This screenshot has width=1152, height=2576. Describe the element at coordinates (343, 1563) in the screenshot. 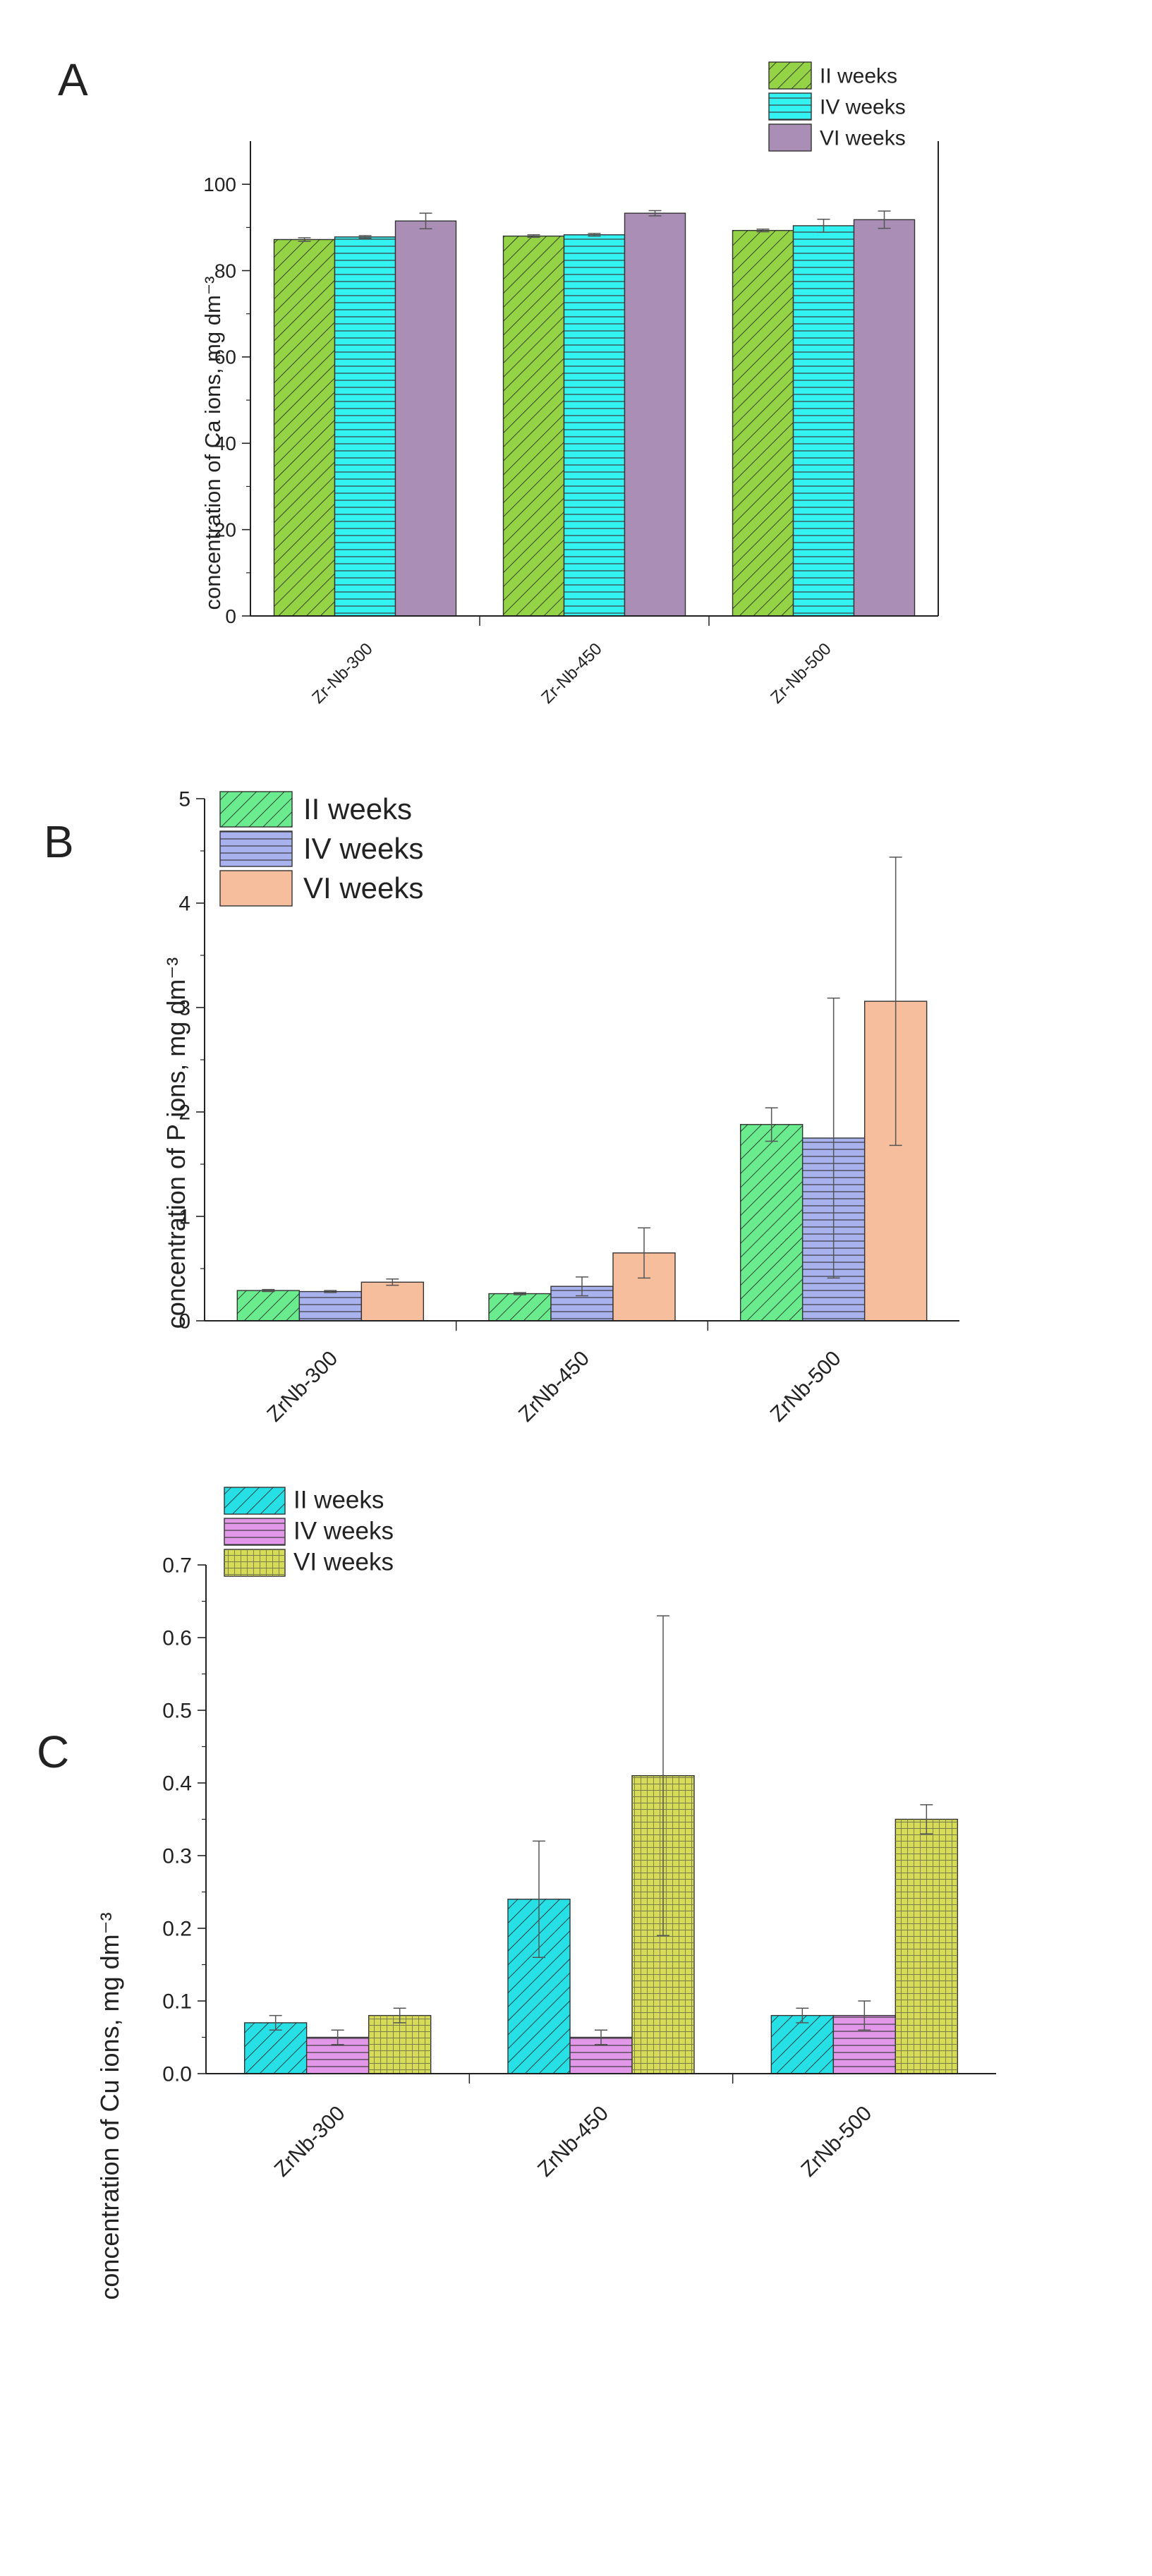

I see `legend-label-c-2: VI weeks` at that location.